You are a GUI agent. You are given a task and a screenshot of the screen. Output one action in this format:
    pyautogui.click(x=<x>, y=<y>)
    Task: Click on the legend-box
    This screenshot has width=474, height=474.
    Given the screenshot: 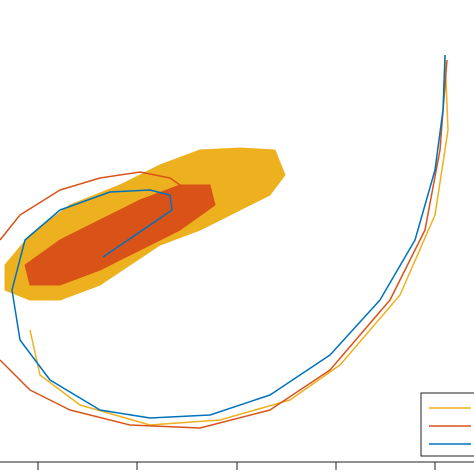 What is the action you would take?
    pyautogui.click(x=447, y=424)
    